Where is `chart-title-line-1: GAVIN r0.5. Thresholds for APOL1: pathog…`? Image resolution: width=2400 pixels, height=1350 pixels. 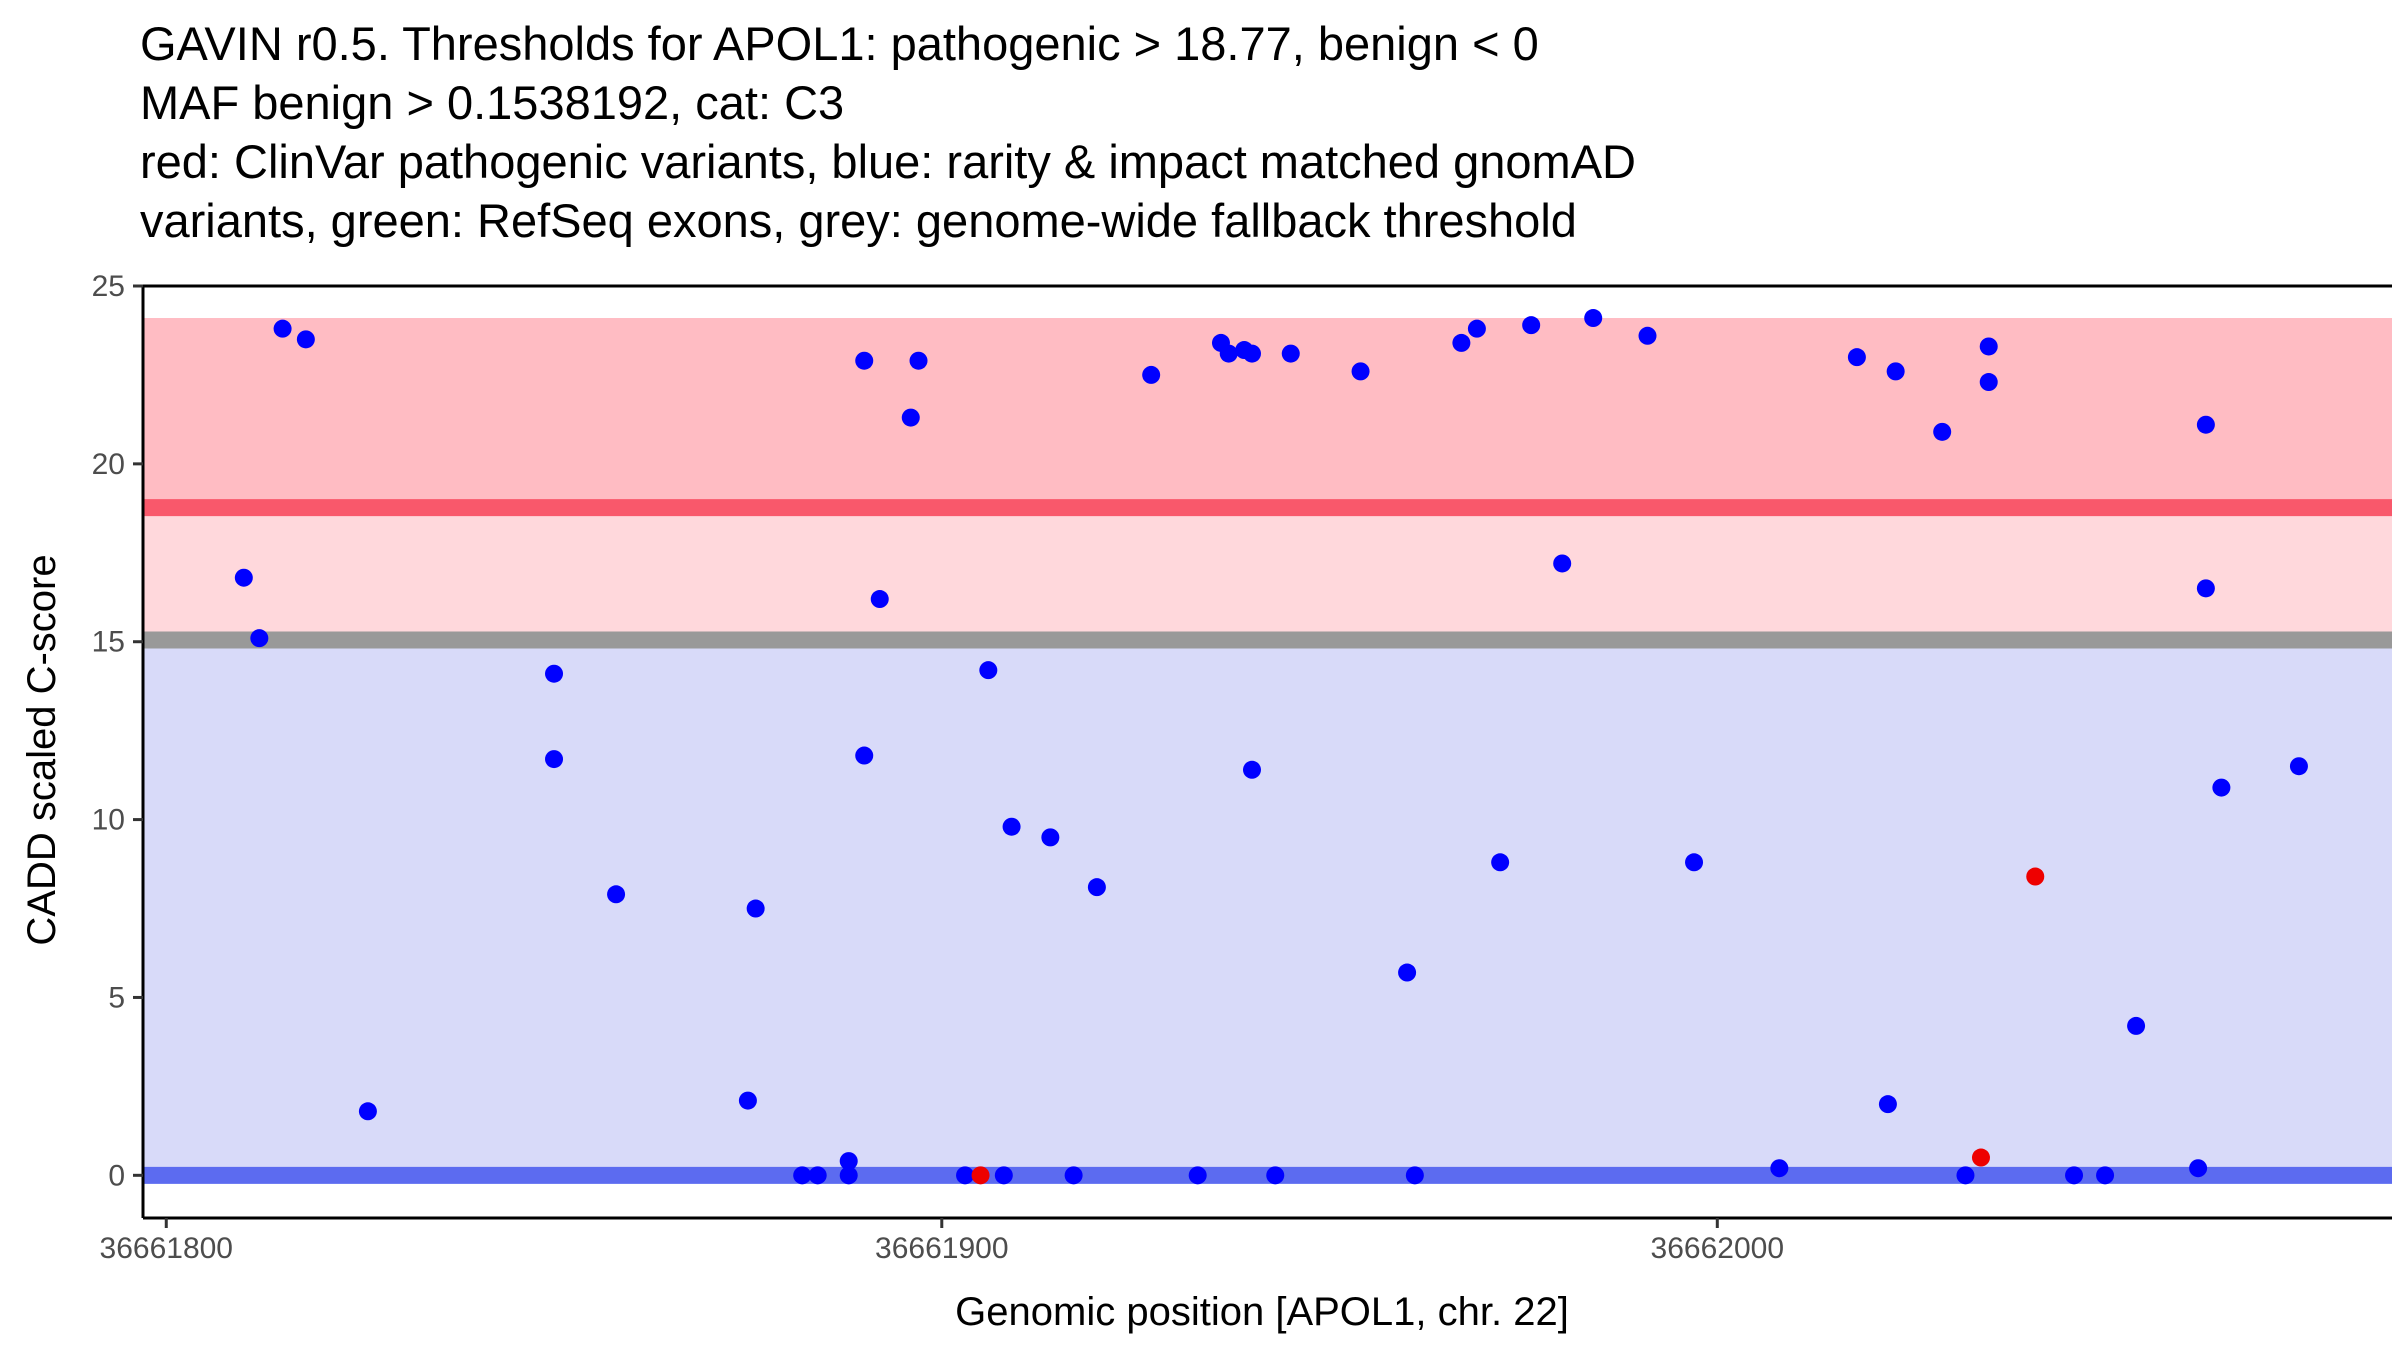 chart-title-line-1: GAVIN r0.5. Thresholds for APOL1: pathog… is located at coordinates (839, 43).